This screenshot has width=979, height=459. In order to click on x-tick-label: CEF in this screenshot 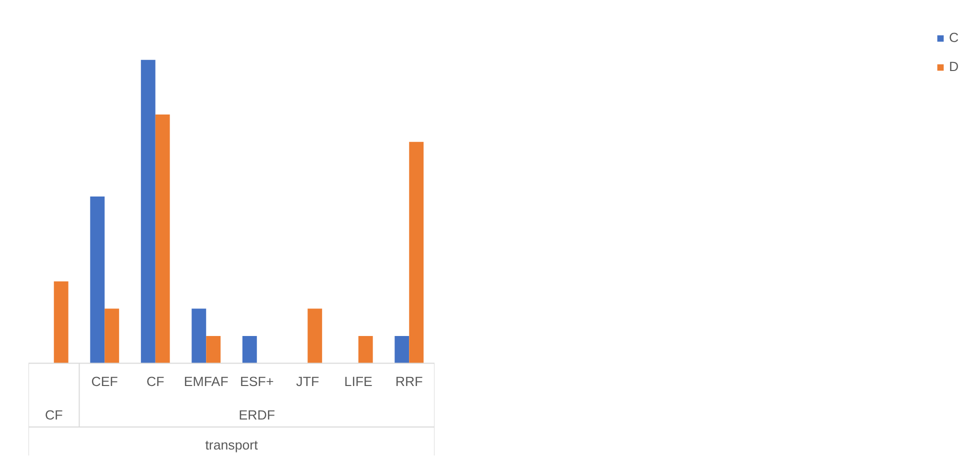, I will do `click(104, 381)`.